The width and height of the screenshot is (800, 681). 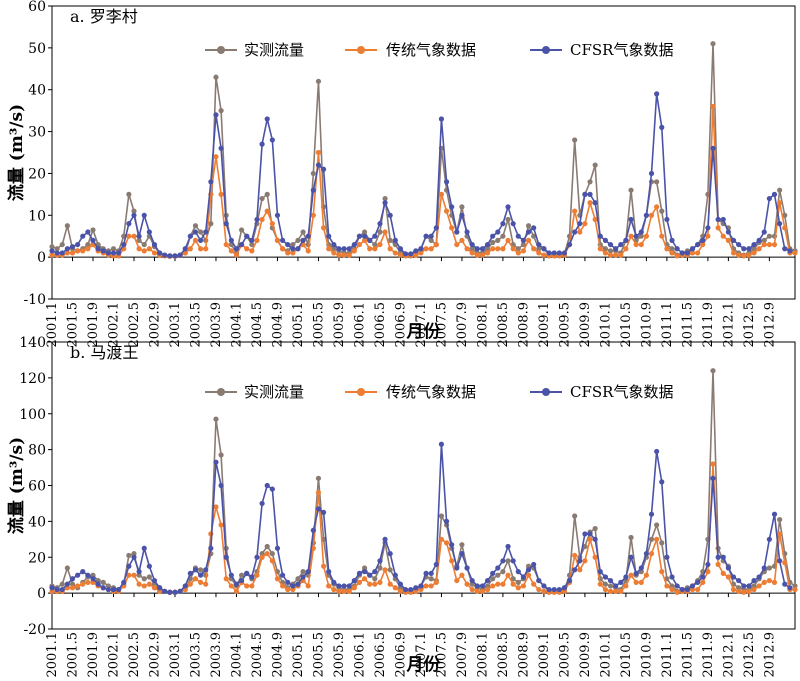 I want to click on legend-label: 实测流量, so click(x=274, y=392).